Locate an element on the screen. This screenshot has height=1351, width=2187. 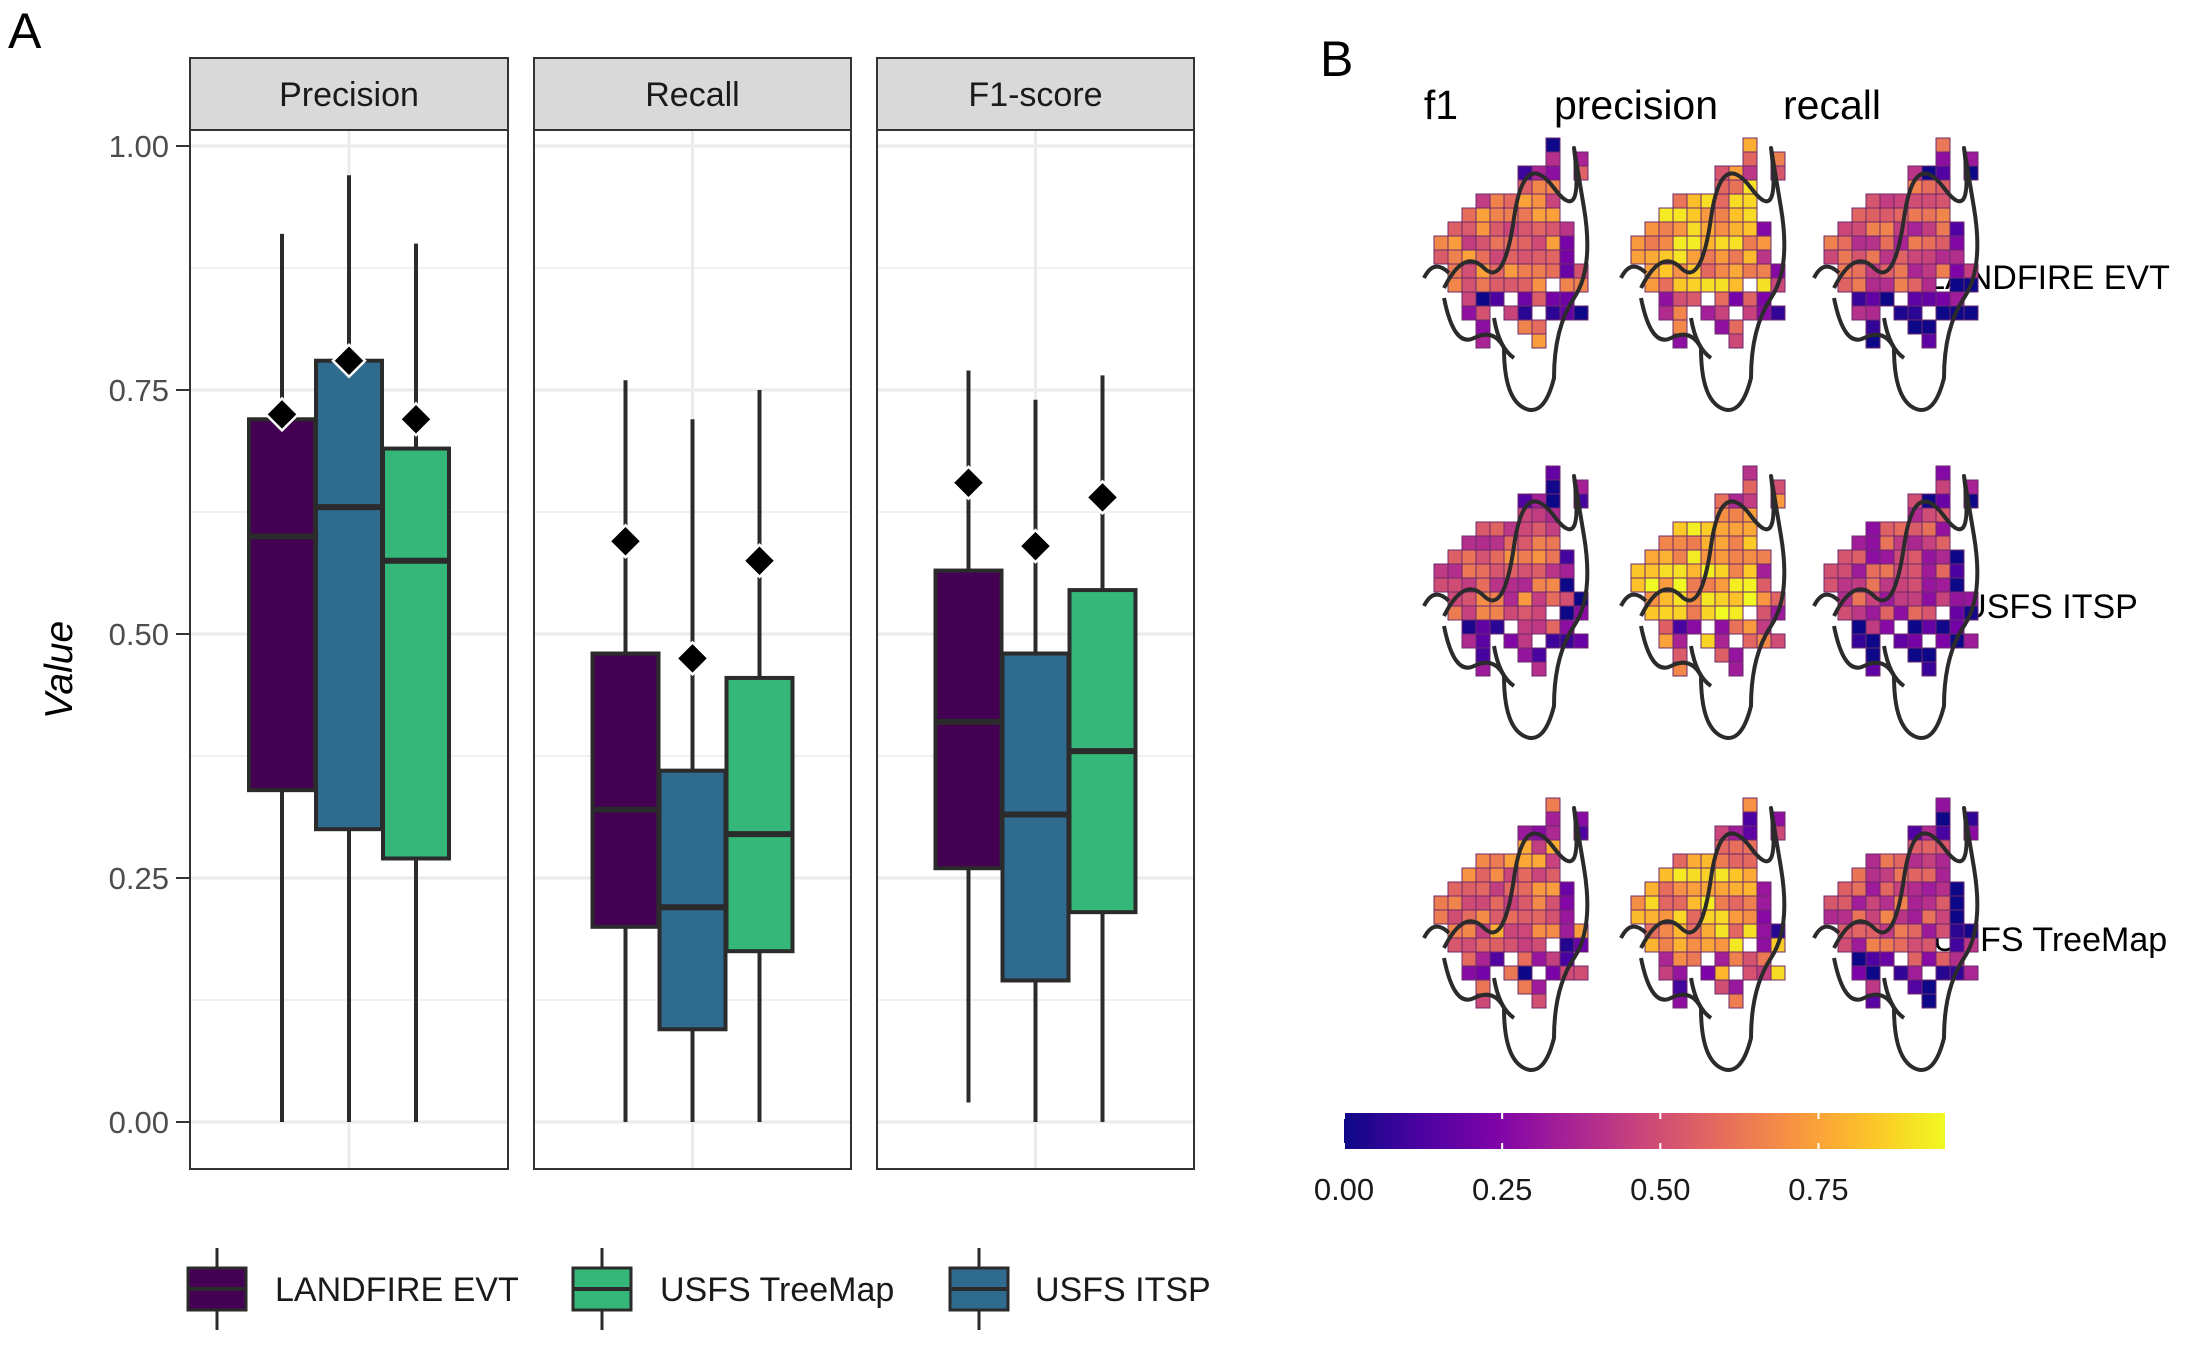
box-landfire-evt is located at coordinates (968, 736).